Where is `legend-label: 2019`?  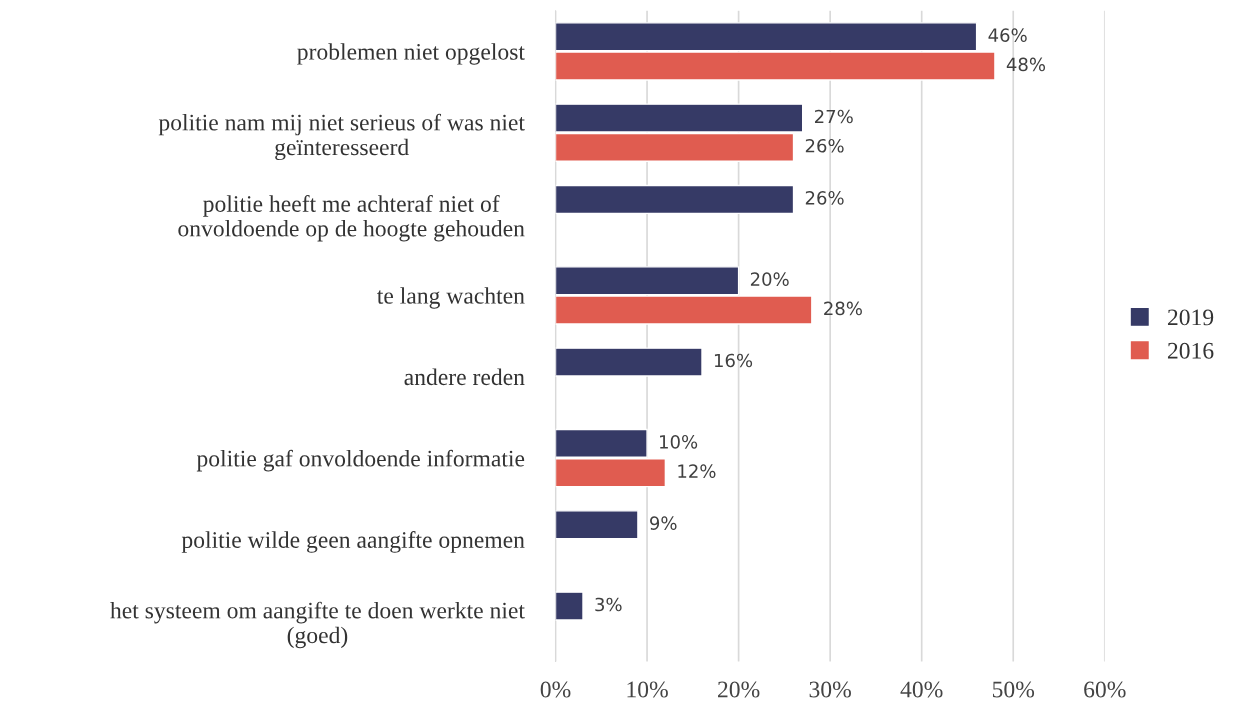
legend-label: 2019 is located at coordinates (1190, 317).